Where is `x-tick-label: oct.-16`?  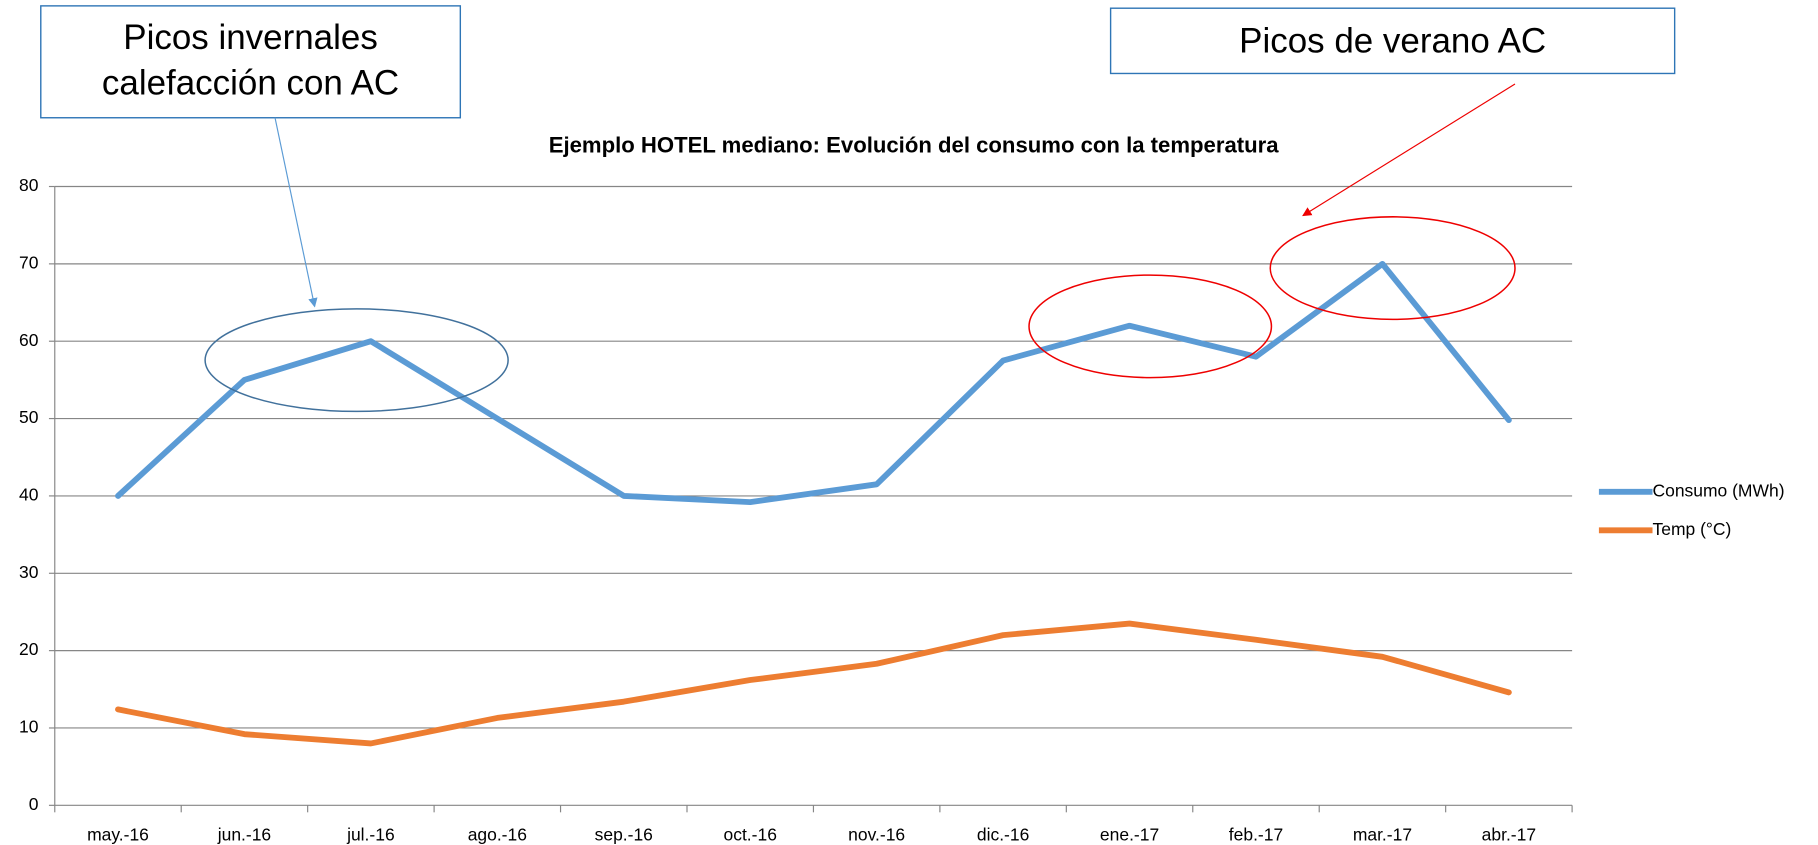 x-tick-label: oct.-16 is located at coordinates (750, 834).